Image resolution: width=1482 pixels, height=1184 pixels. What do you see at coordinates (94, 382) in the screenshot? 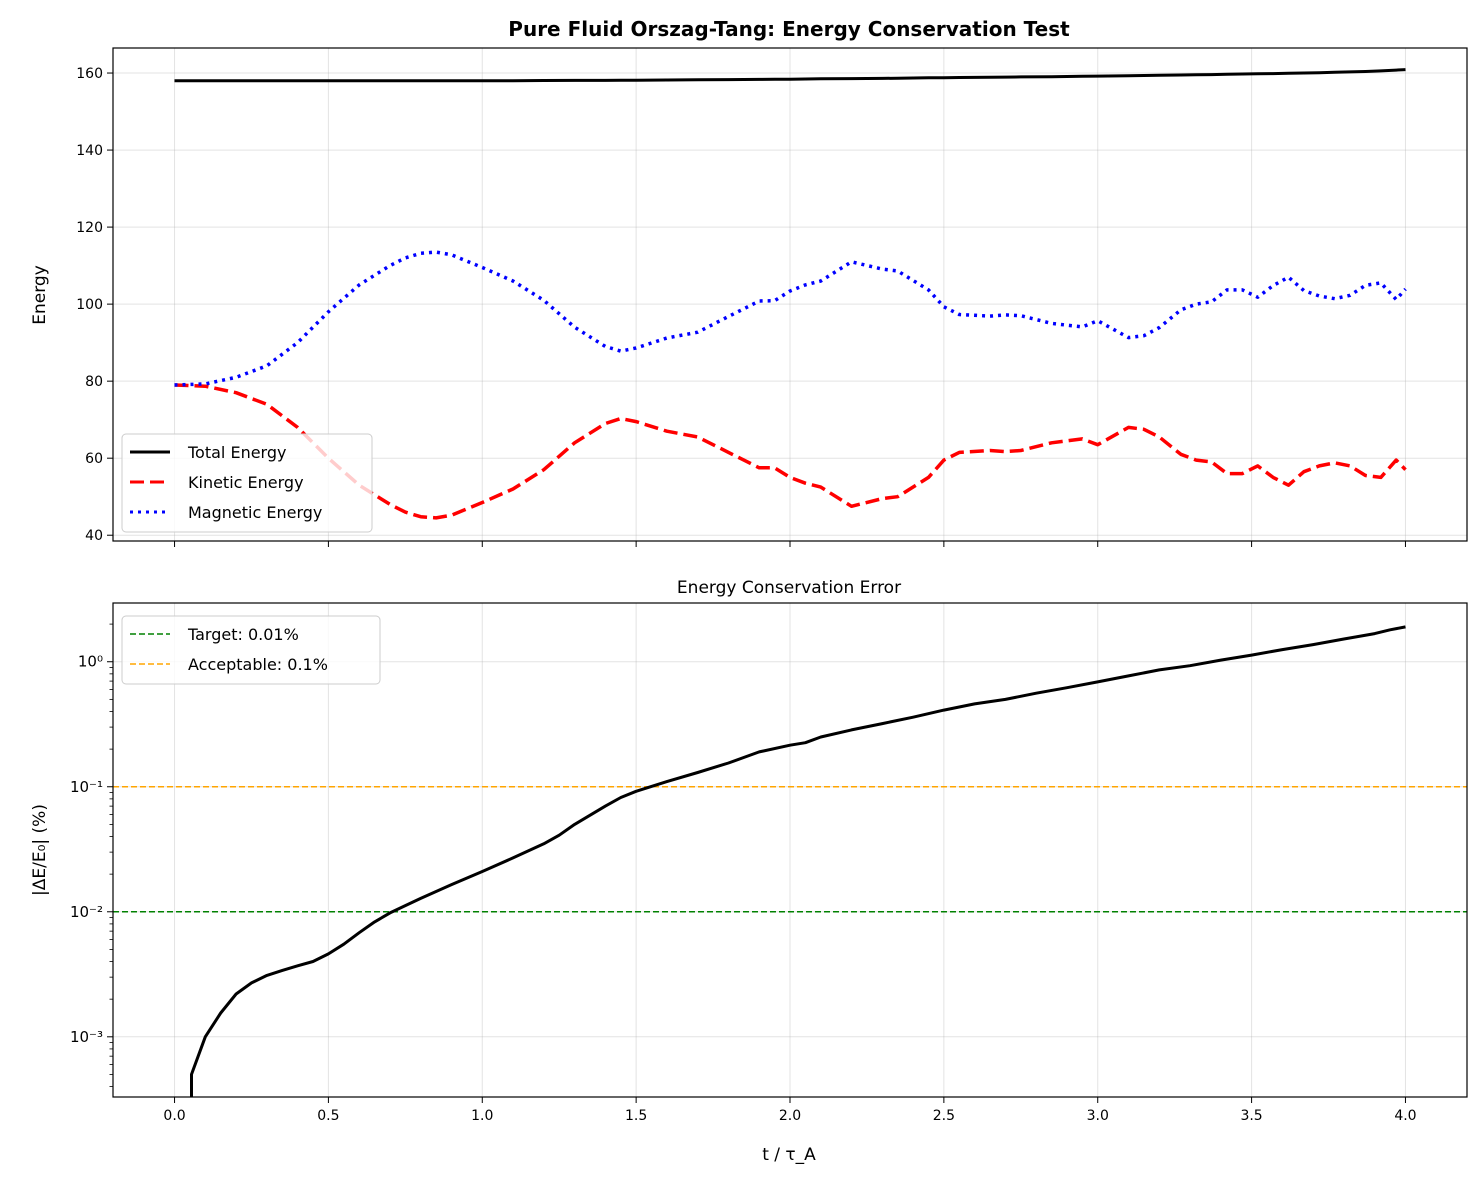
I see `y-tick-label: 80` at bounding box center [94, 382].